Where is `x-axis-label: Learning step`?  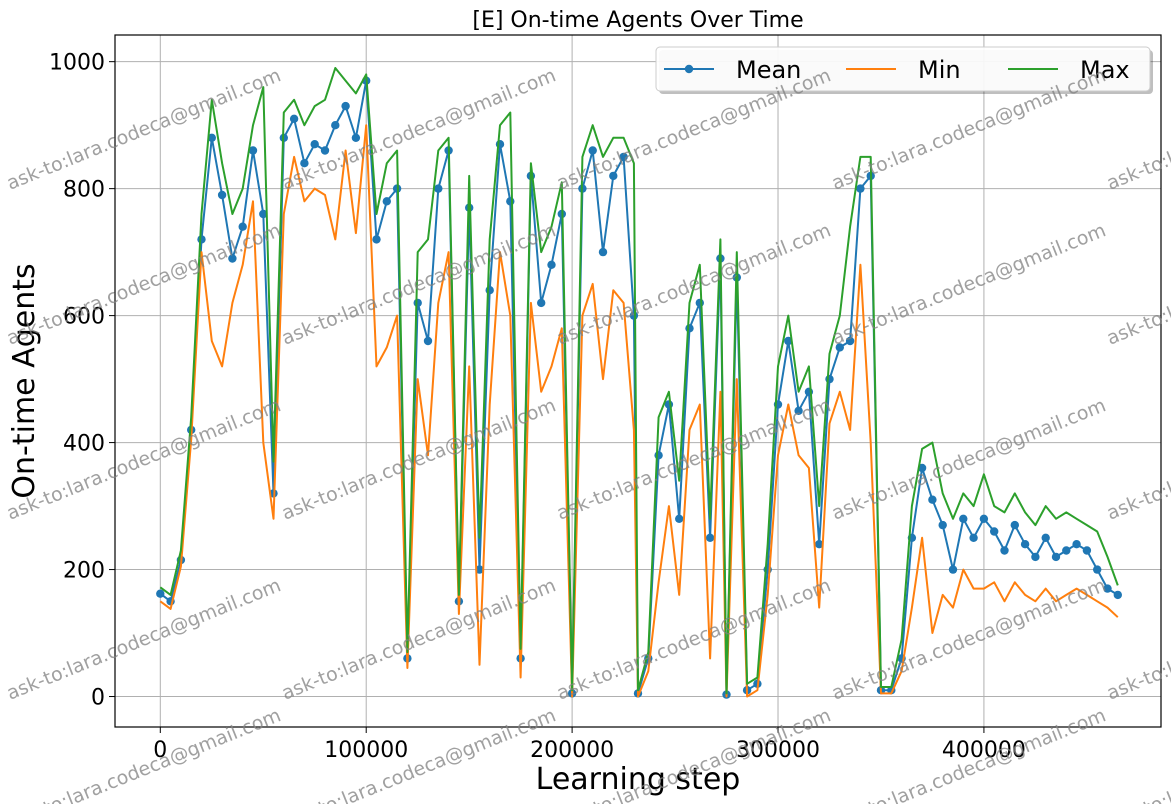 x-axis-label: Learning step is located at coordinates (638, 779).